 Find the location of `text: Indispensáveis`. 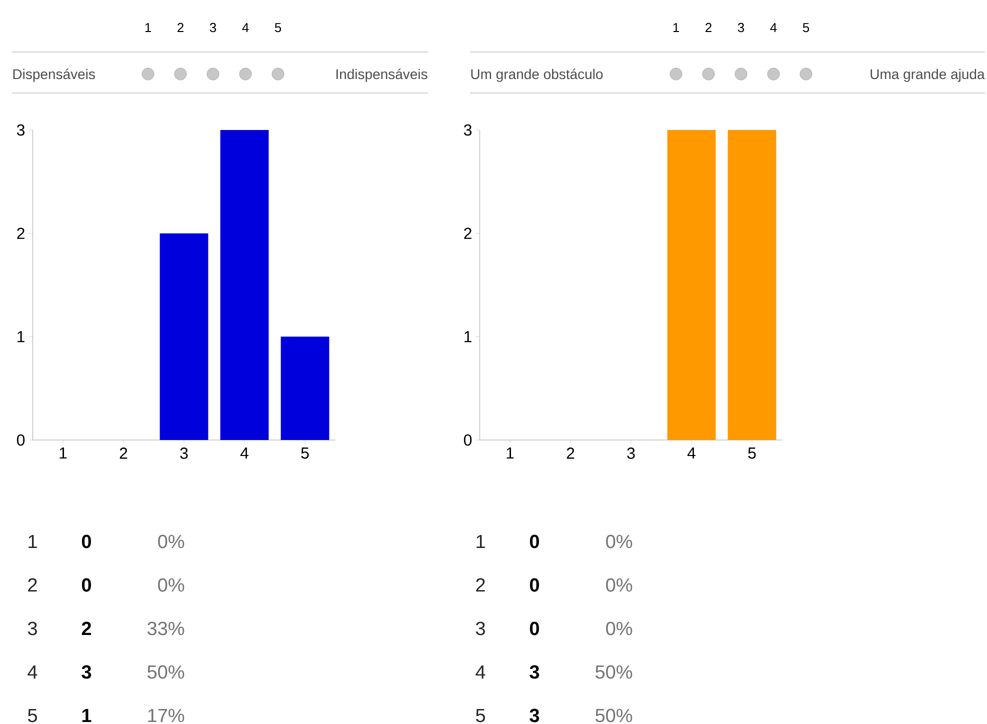

text: Indispensáveis is located at coordinates (382, 75).